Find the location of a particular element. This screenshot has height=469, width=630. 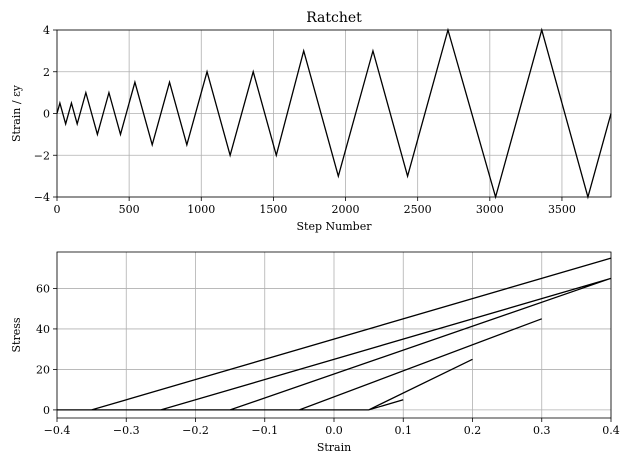

x-tick-label: 2000 is located at coordinates (346, 209).